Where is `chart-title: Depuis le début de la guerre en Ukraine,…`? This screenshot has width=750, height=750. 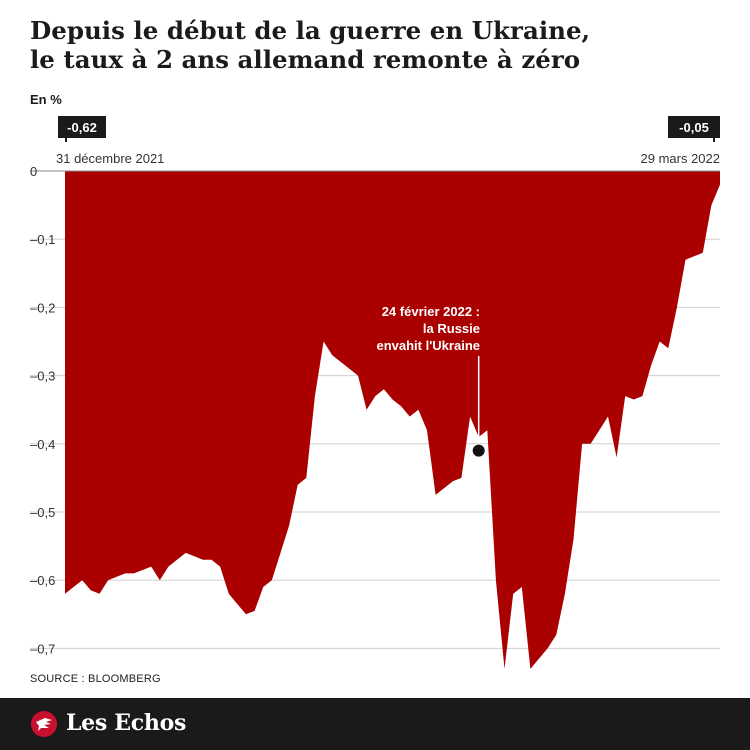 chart-title: Depuis le début de la guerre en Ukraine,… is located at coordinates (380, 45).